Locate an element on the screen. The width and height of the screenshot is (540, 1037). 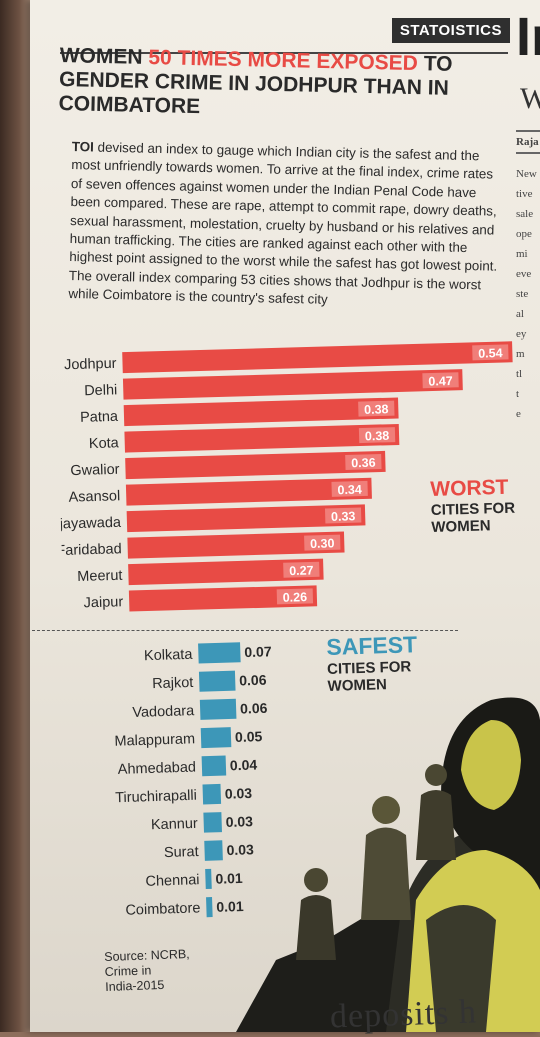
worst-city-label: Meerut is located at coordinates (100, 576).